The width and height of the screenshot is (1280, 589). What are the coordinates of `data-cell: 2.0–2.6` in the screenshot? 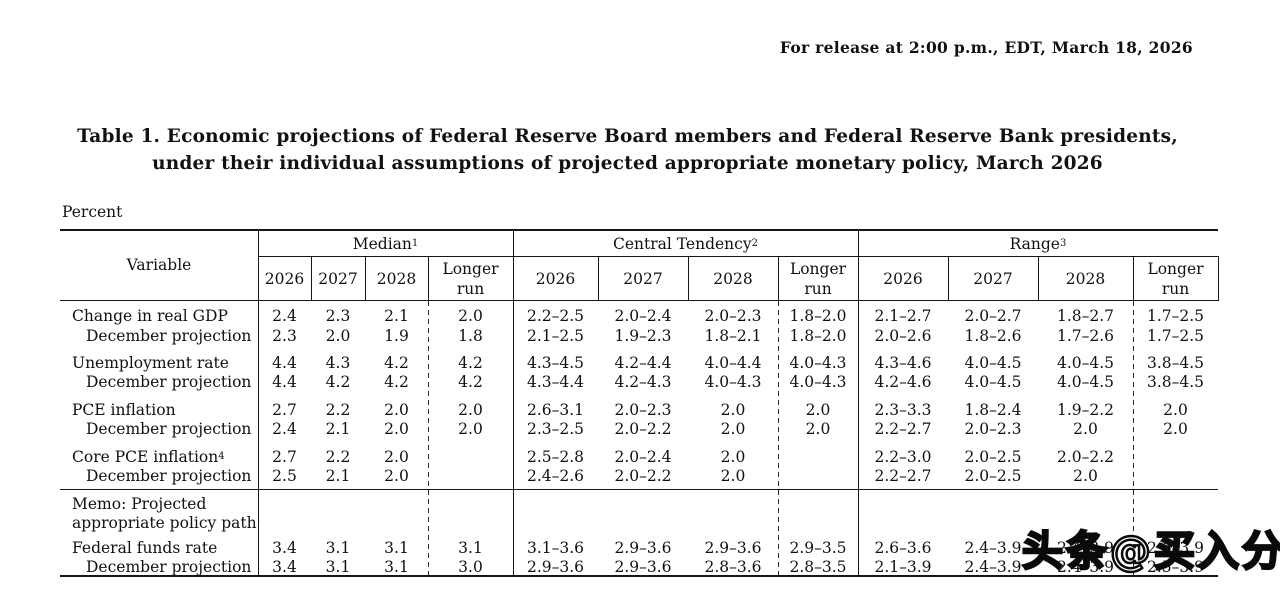 It's located at (903, 335).